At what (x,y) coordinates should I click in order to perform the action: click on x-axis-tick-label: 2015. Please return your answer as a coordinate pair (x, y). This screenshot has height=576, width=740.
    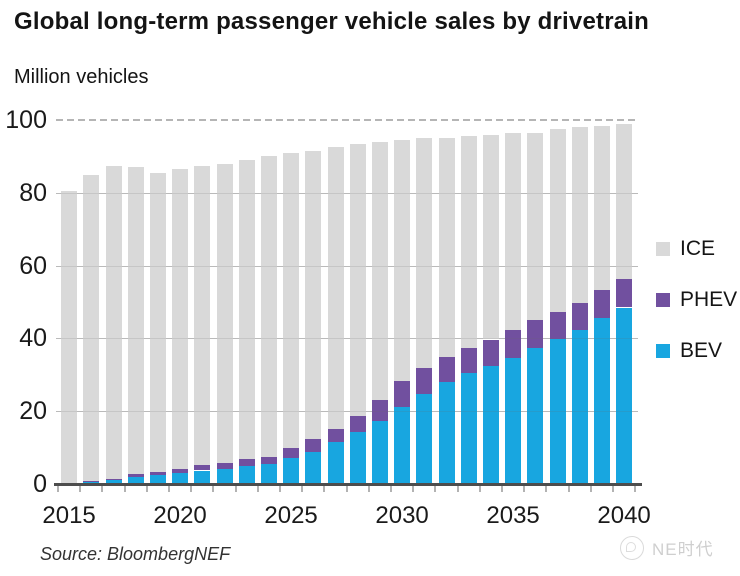
    Looking at the image, I should click on (69, 515).